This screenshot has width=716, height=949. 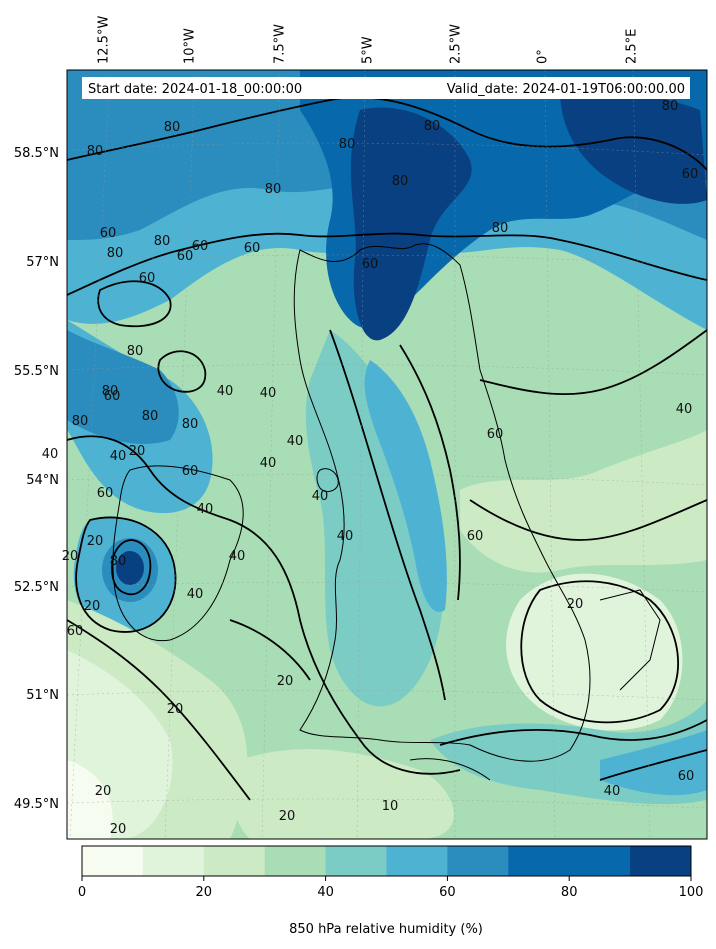 I want to click on colorbar-tick-label: 60, so click(x=447, y=892).